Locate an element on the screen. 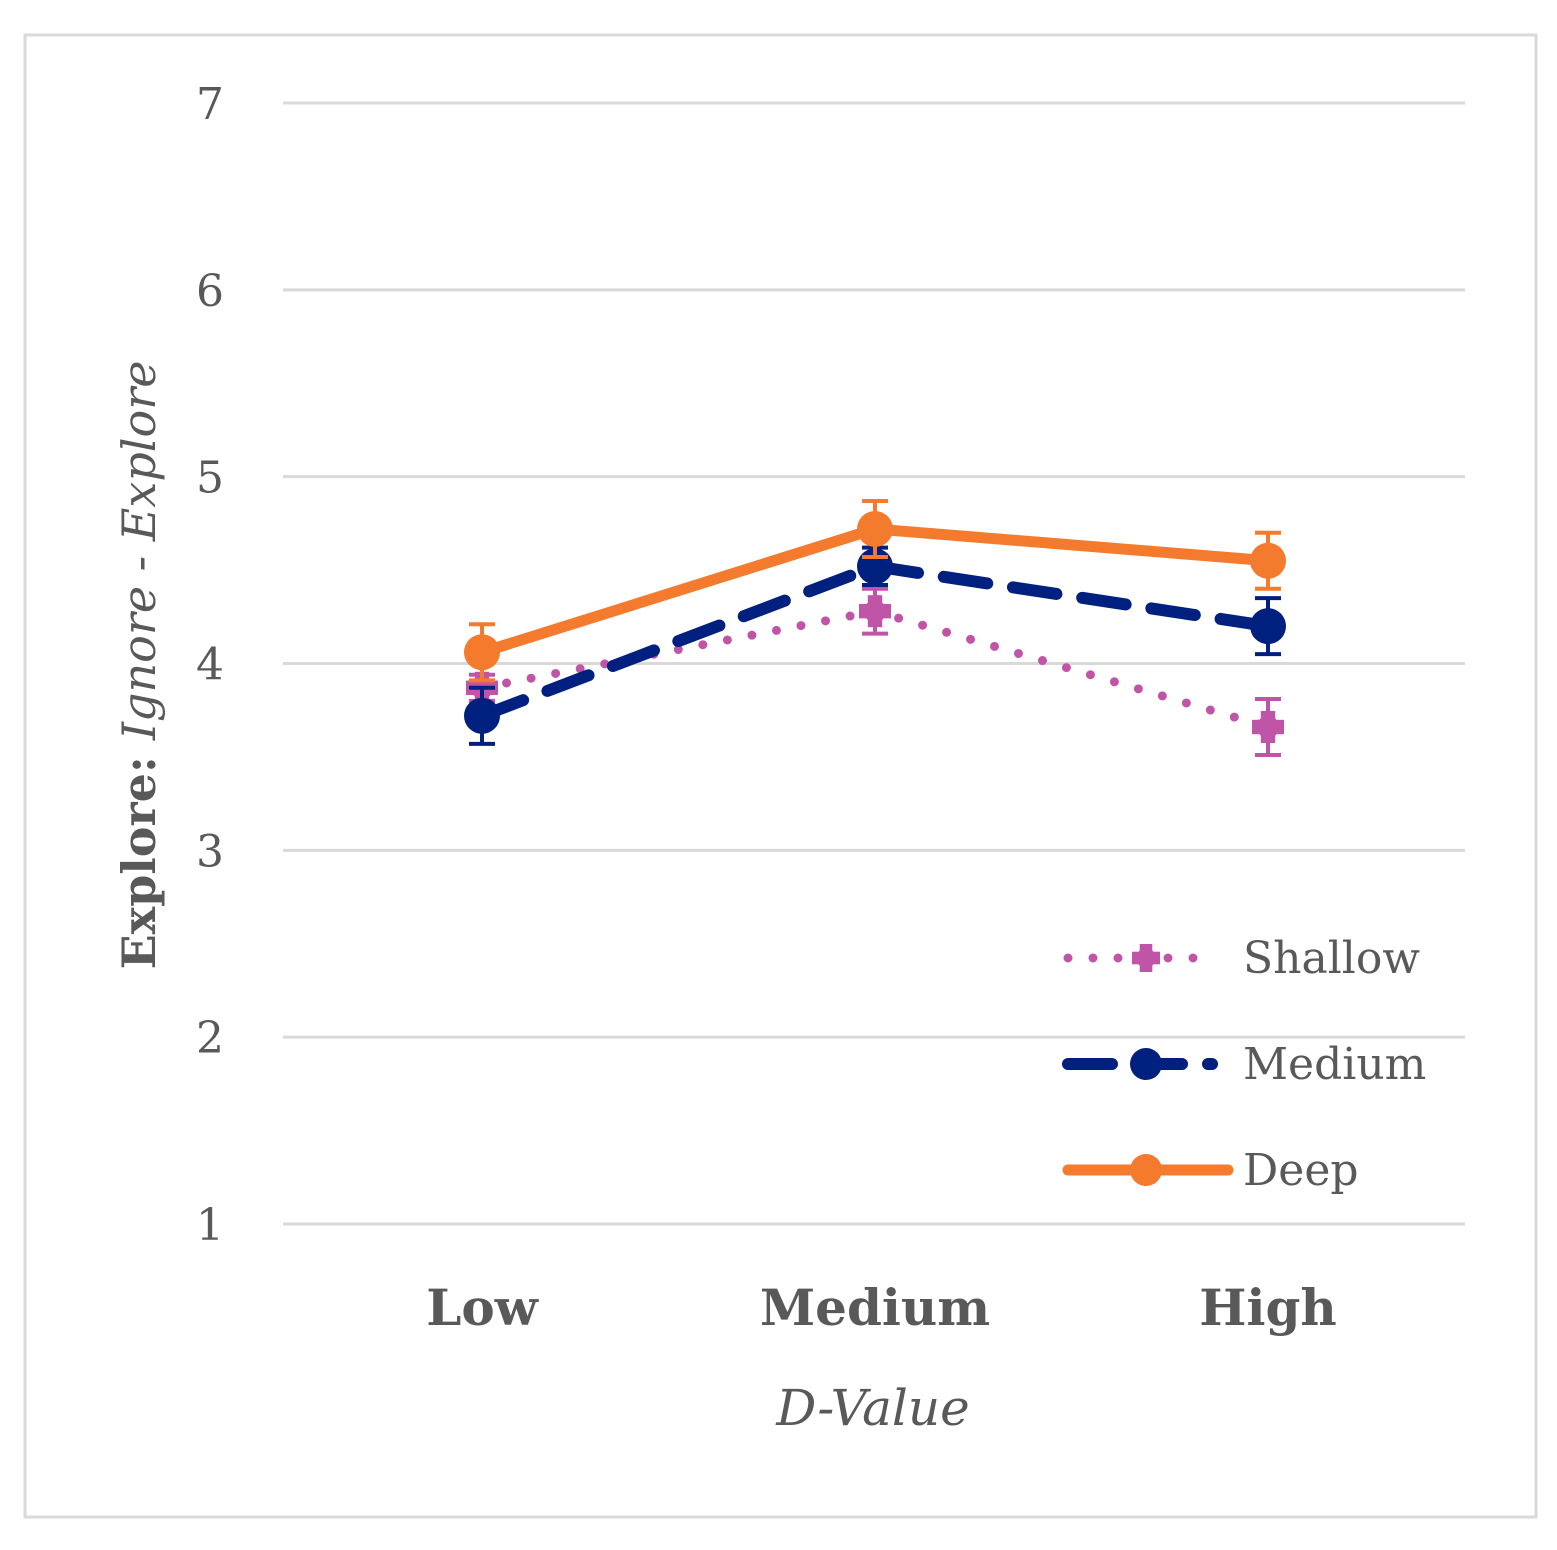 This screenshot has width=1557, height=1550. y-tick-label: 3 is located at coordinates (210, 851).